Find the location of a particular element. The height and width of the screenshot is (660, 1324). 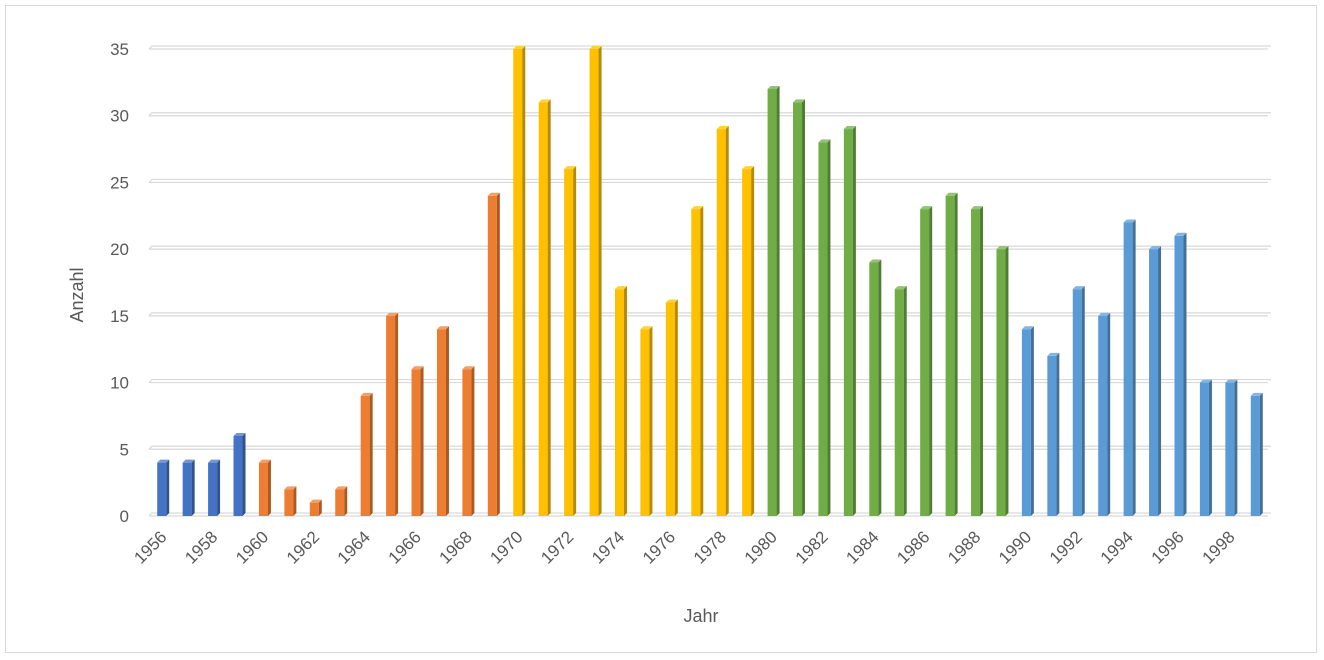

bar-1987 is located at coordinates (951, 354).